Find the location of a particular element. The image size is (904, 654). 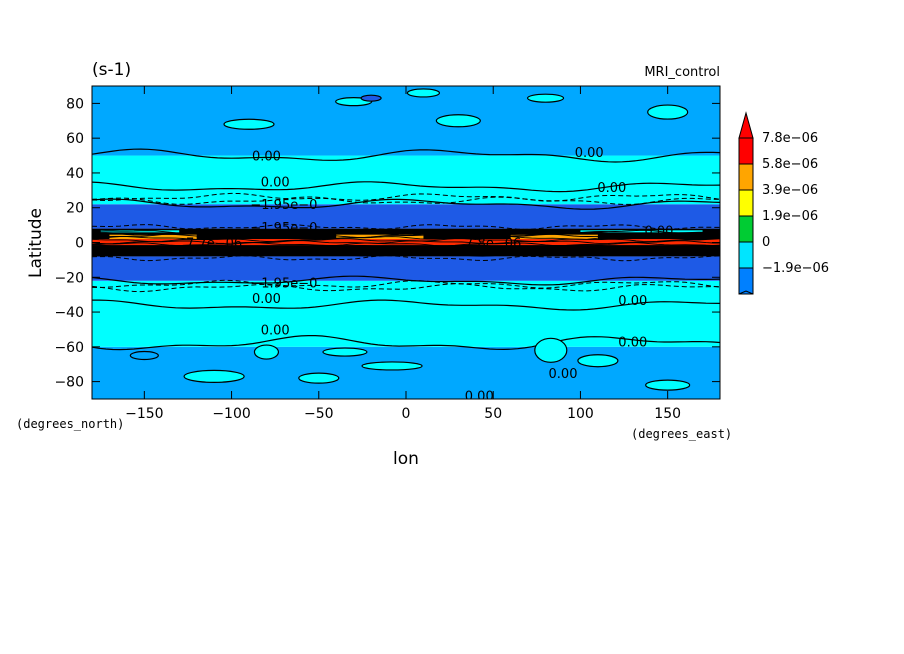

colorbar-over-triangle is located at coordinates (746, 125).